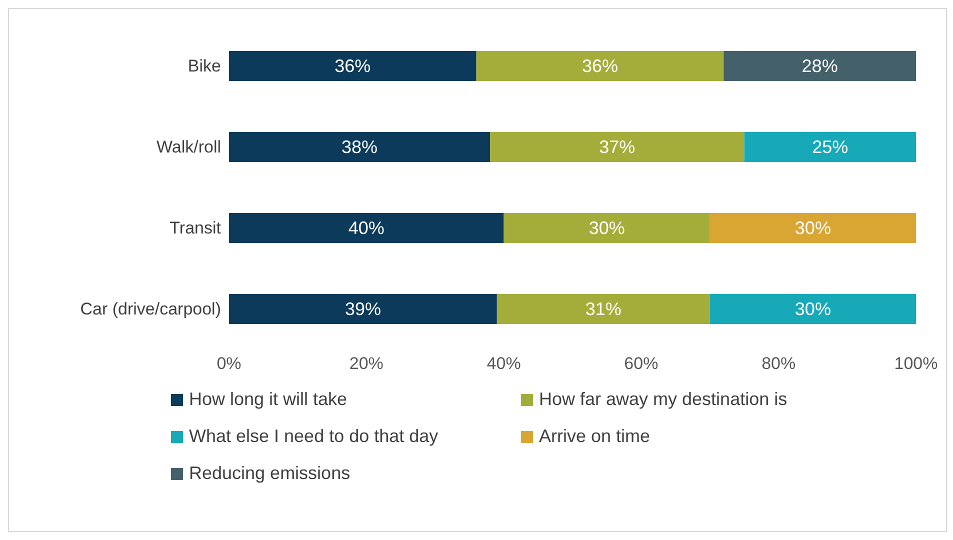 The image size is (953, 540). I want to click on x-tick-label: 100%, so click(916, 364).